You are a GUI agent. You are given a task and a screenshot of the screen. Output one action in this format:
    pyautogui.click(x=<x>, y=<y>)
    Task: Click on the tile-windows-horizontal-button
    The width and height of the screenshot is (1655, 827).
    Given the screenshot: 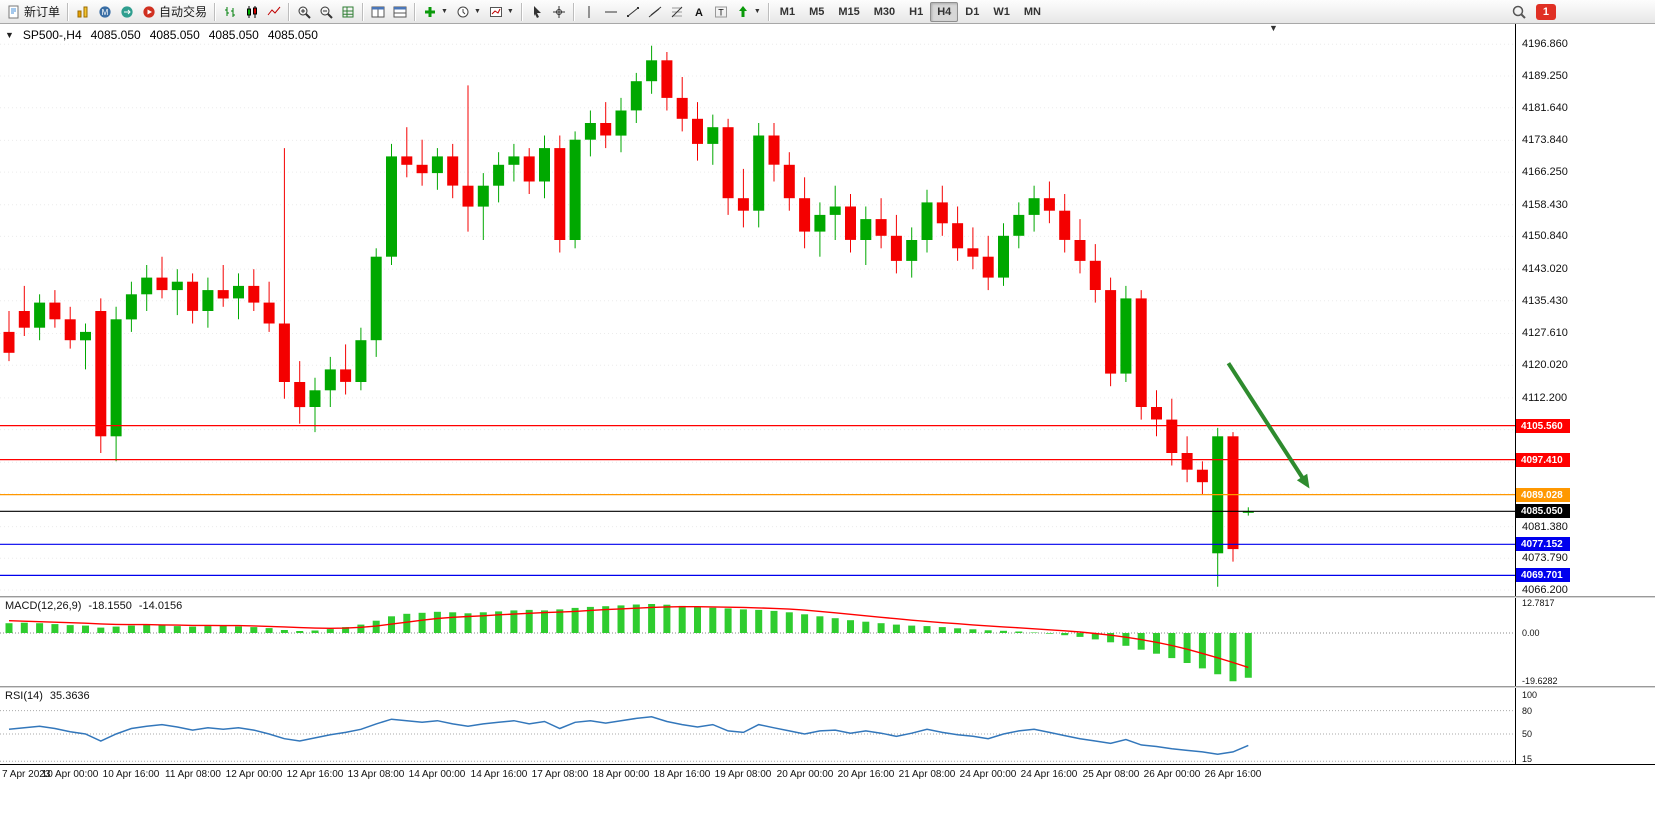 What is the action you would take?
    pyautogui.click(x=400, y=11)
    